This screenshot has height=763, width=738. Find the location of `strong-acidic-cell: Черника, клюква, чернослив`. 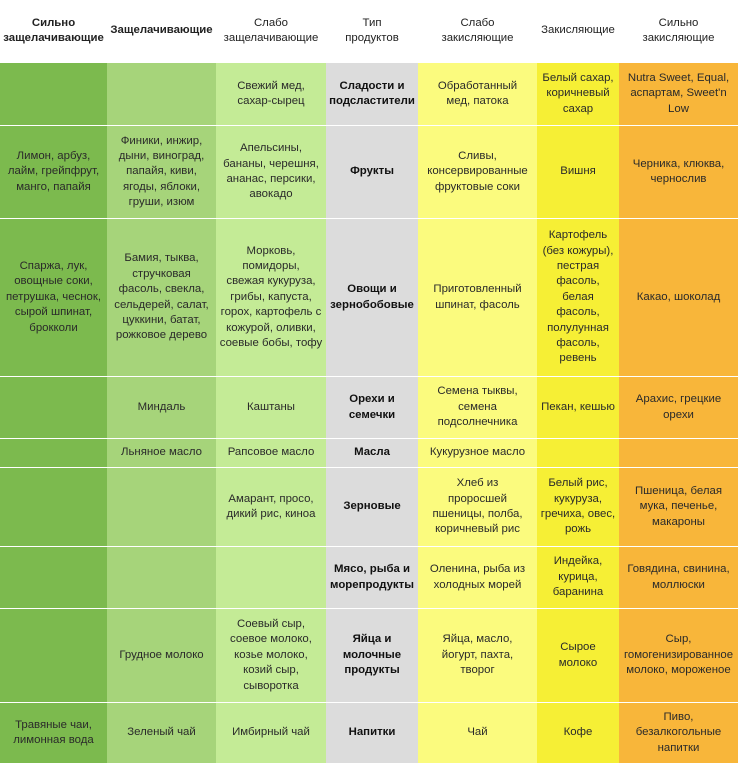

strong-acidic-cell: Черника, клюква, чернослив is located at coordinates (678, 172).